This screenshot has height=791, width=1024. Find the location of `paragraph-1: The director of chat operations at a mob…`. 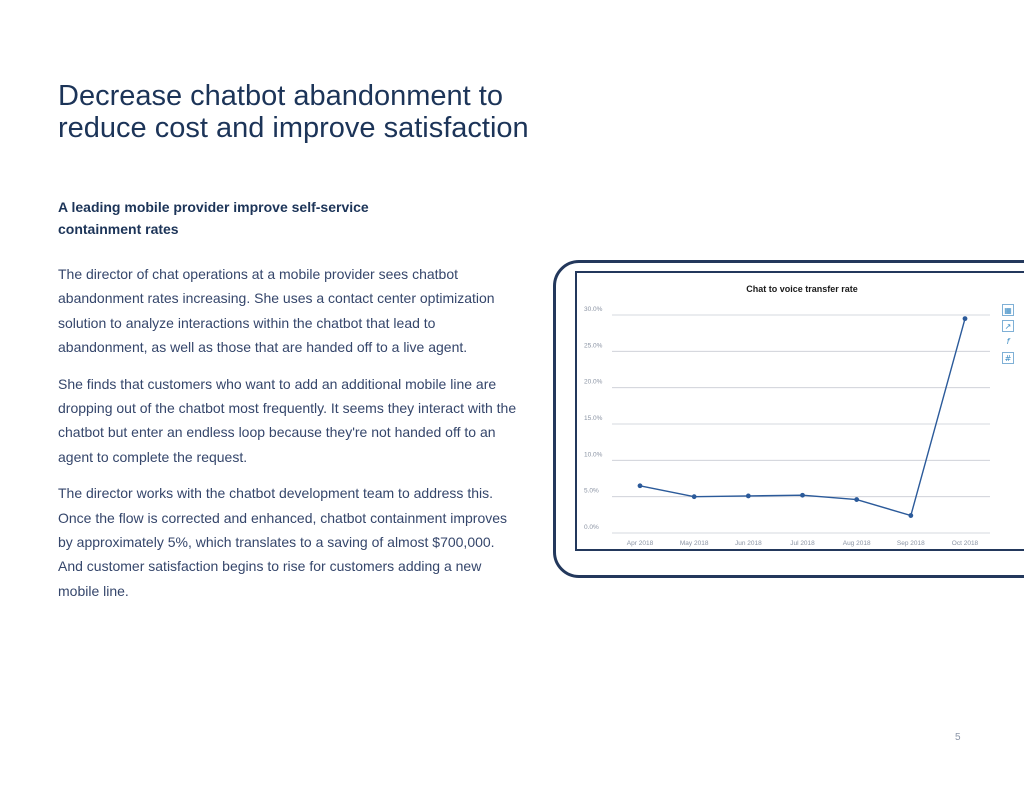

paragraph-1: The director of chat operations at a mob… is located at coordinates (276, 311).